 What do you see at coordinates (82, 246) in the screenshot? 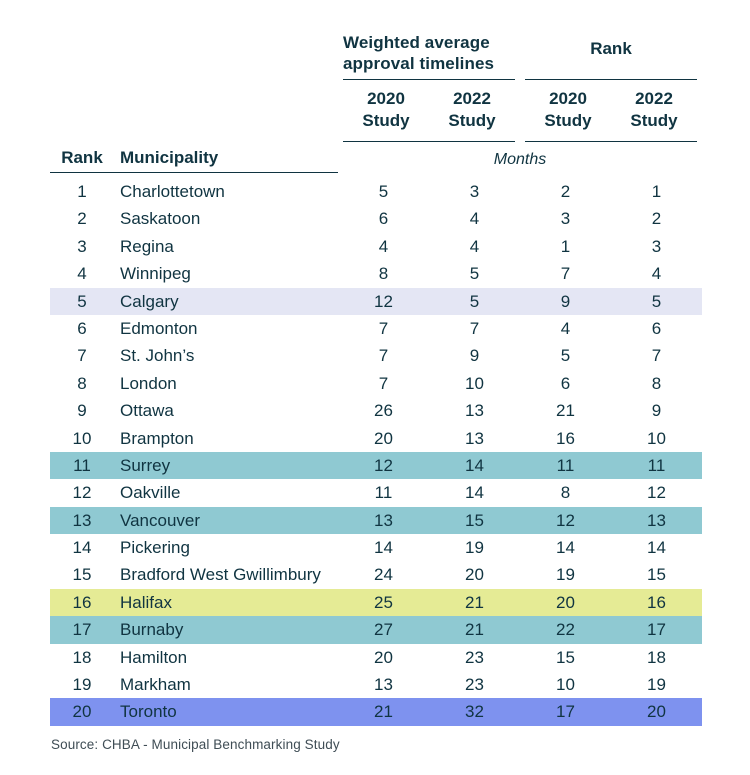
I see `rank-cell: 3` at bounding box center [82, 246].